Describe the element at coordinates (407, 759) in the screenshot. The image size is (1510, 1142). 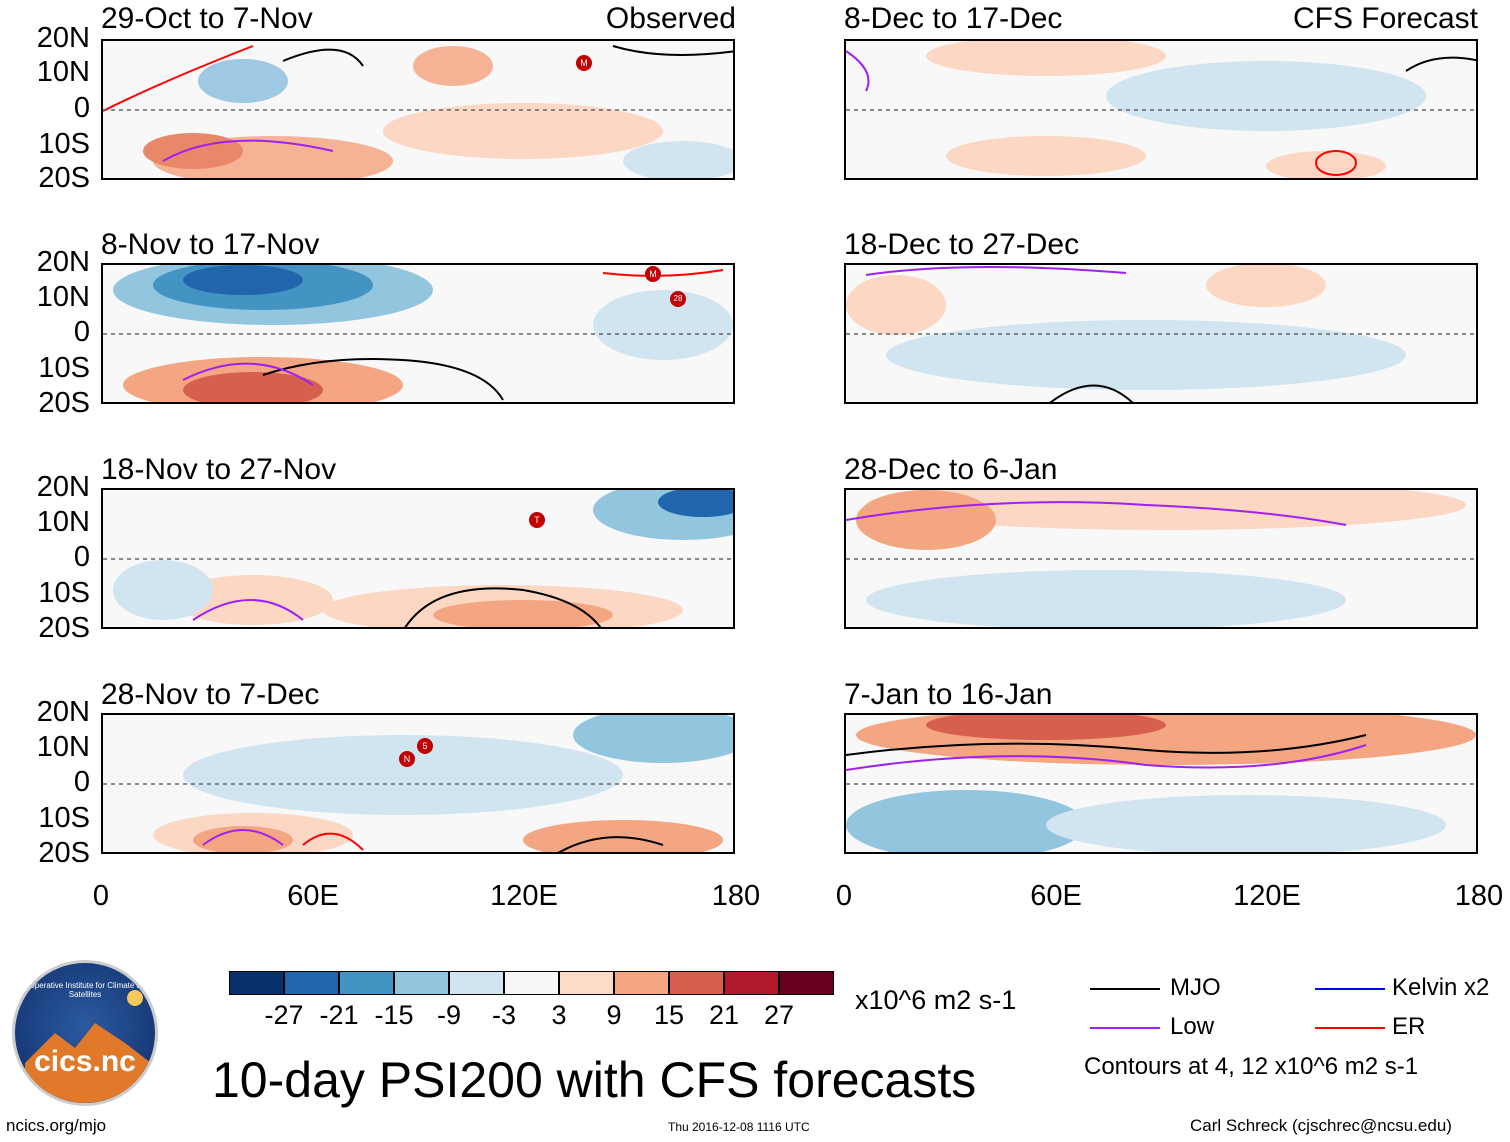
I see `storm-marker: N` at that location.